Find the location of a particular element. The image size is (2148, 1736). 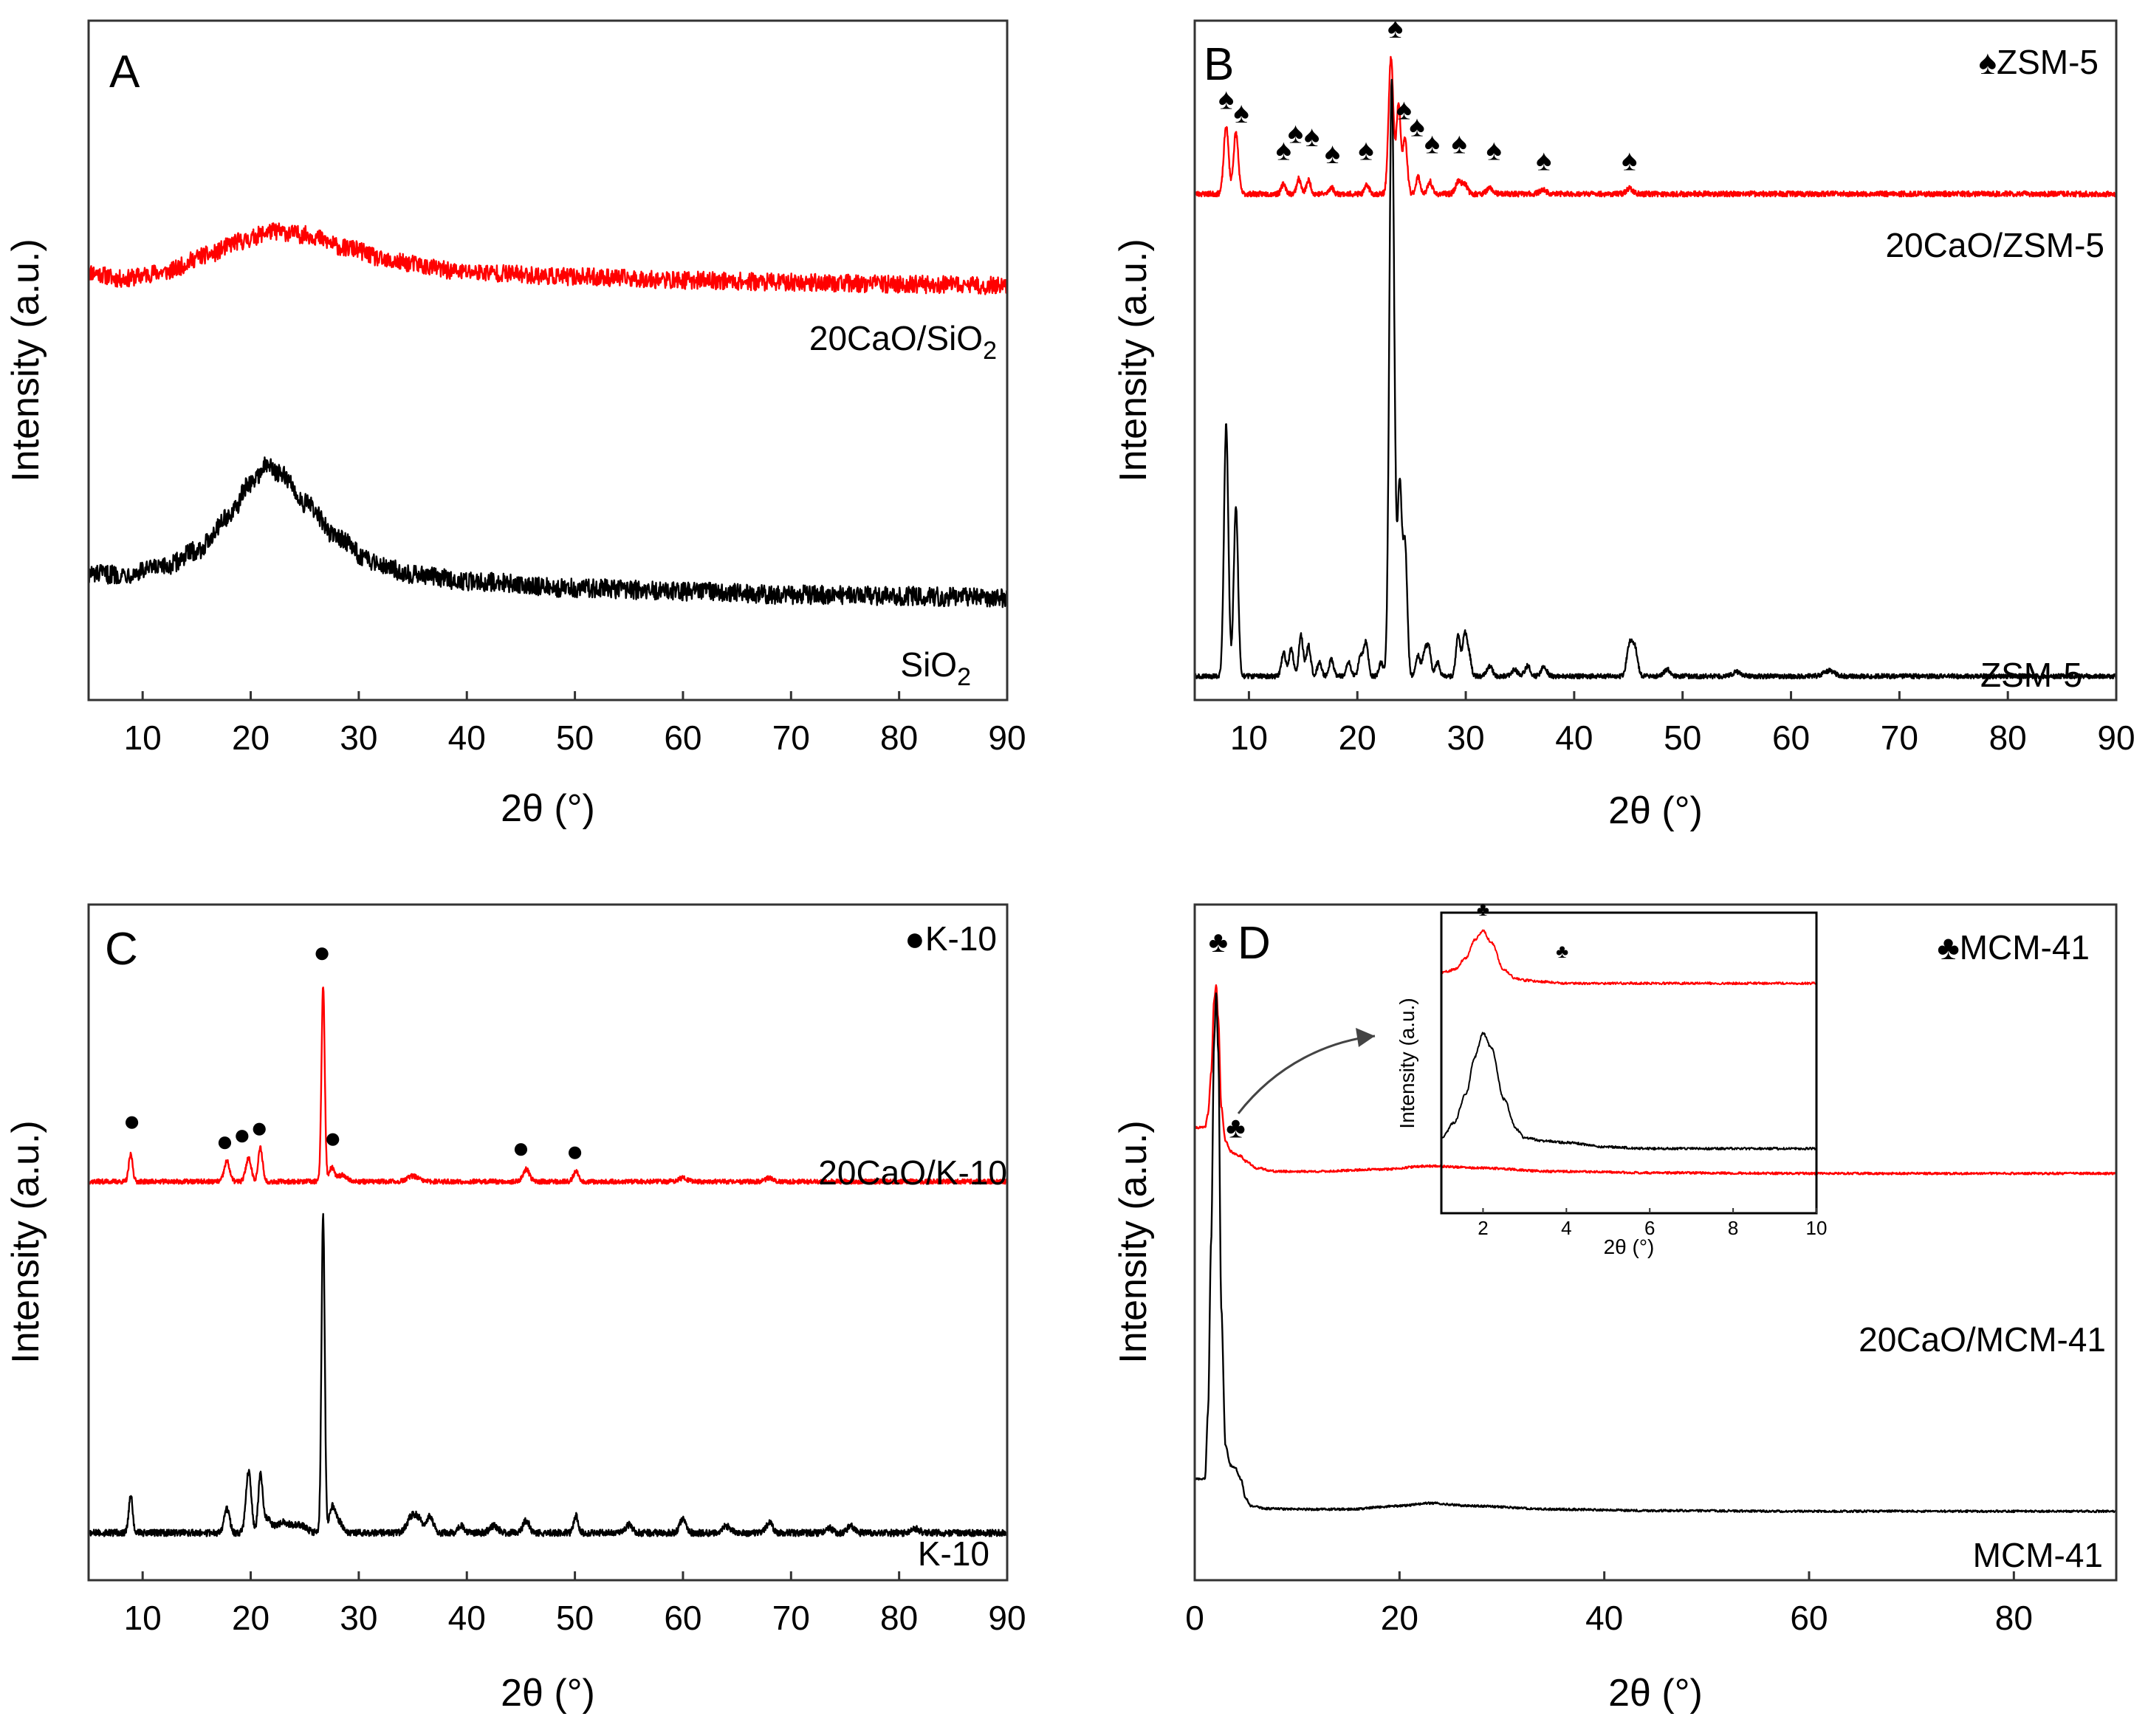

panel-d-label-cao: 20CaO/MCM-41 is located at coordinates (1982, 1339).